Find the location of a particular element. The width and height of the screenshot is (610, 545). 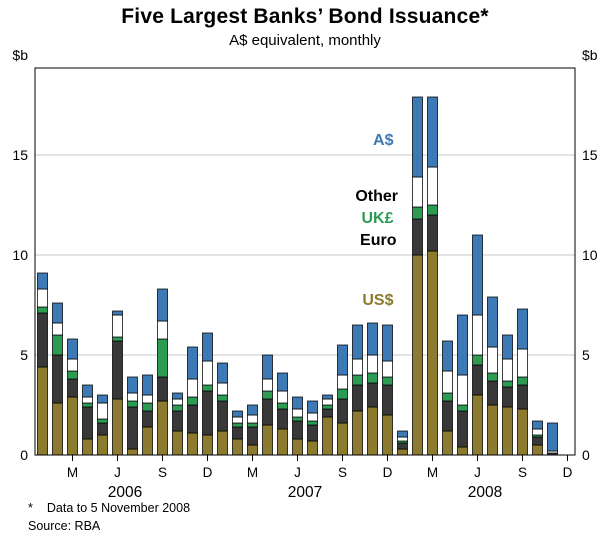

footnote-data-note: * Data to 5 November 2008 is located at coordinates (109, 508).